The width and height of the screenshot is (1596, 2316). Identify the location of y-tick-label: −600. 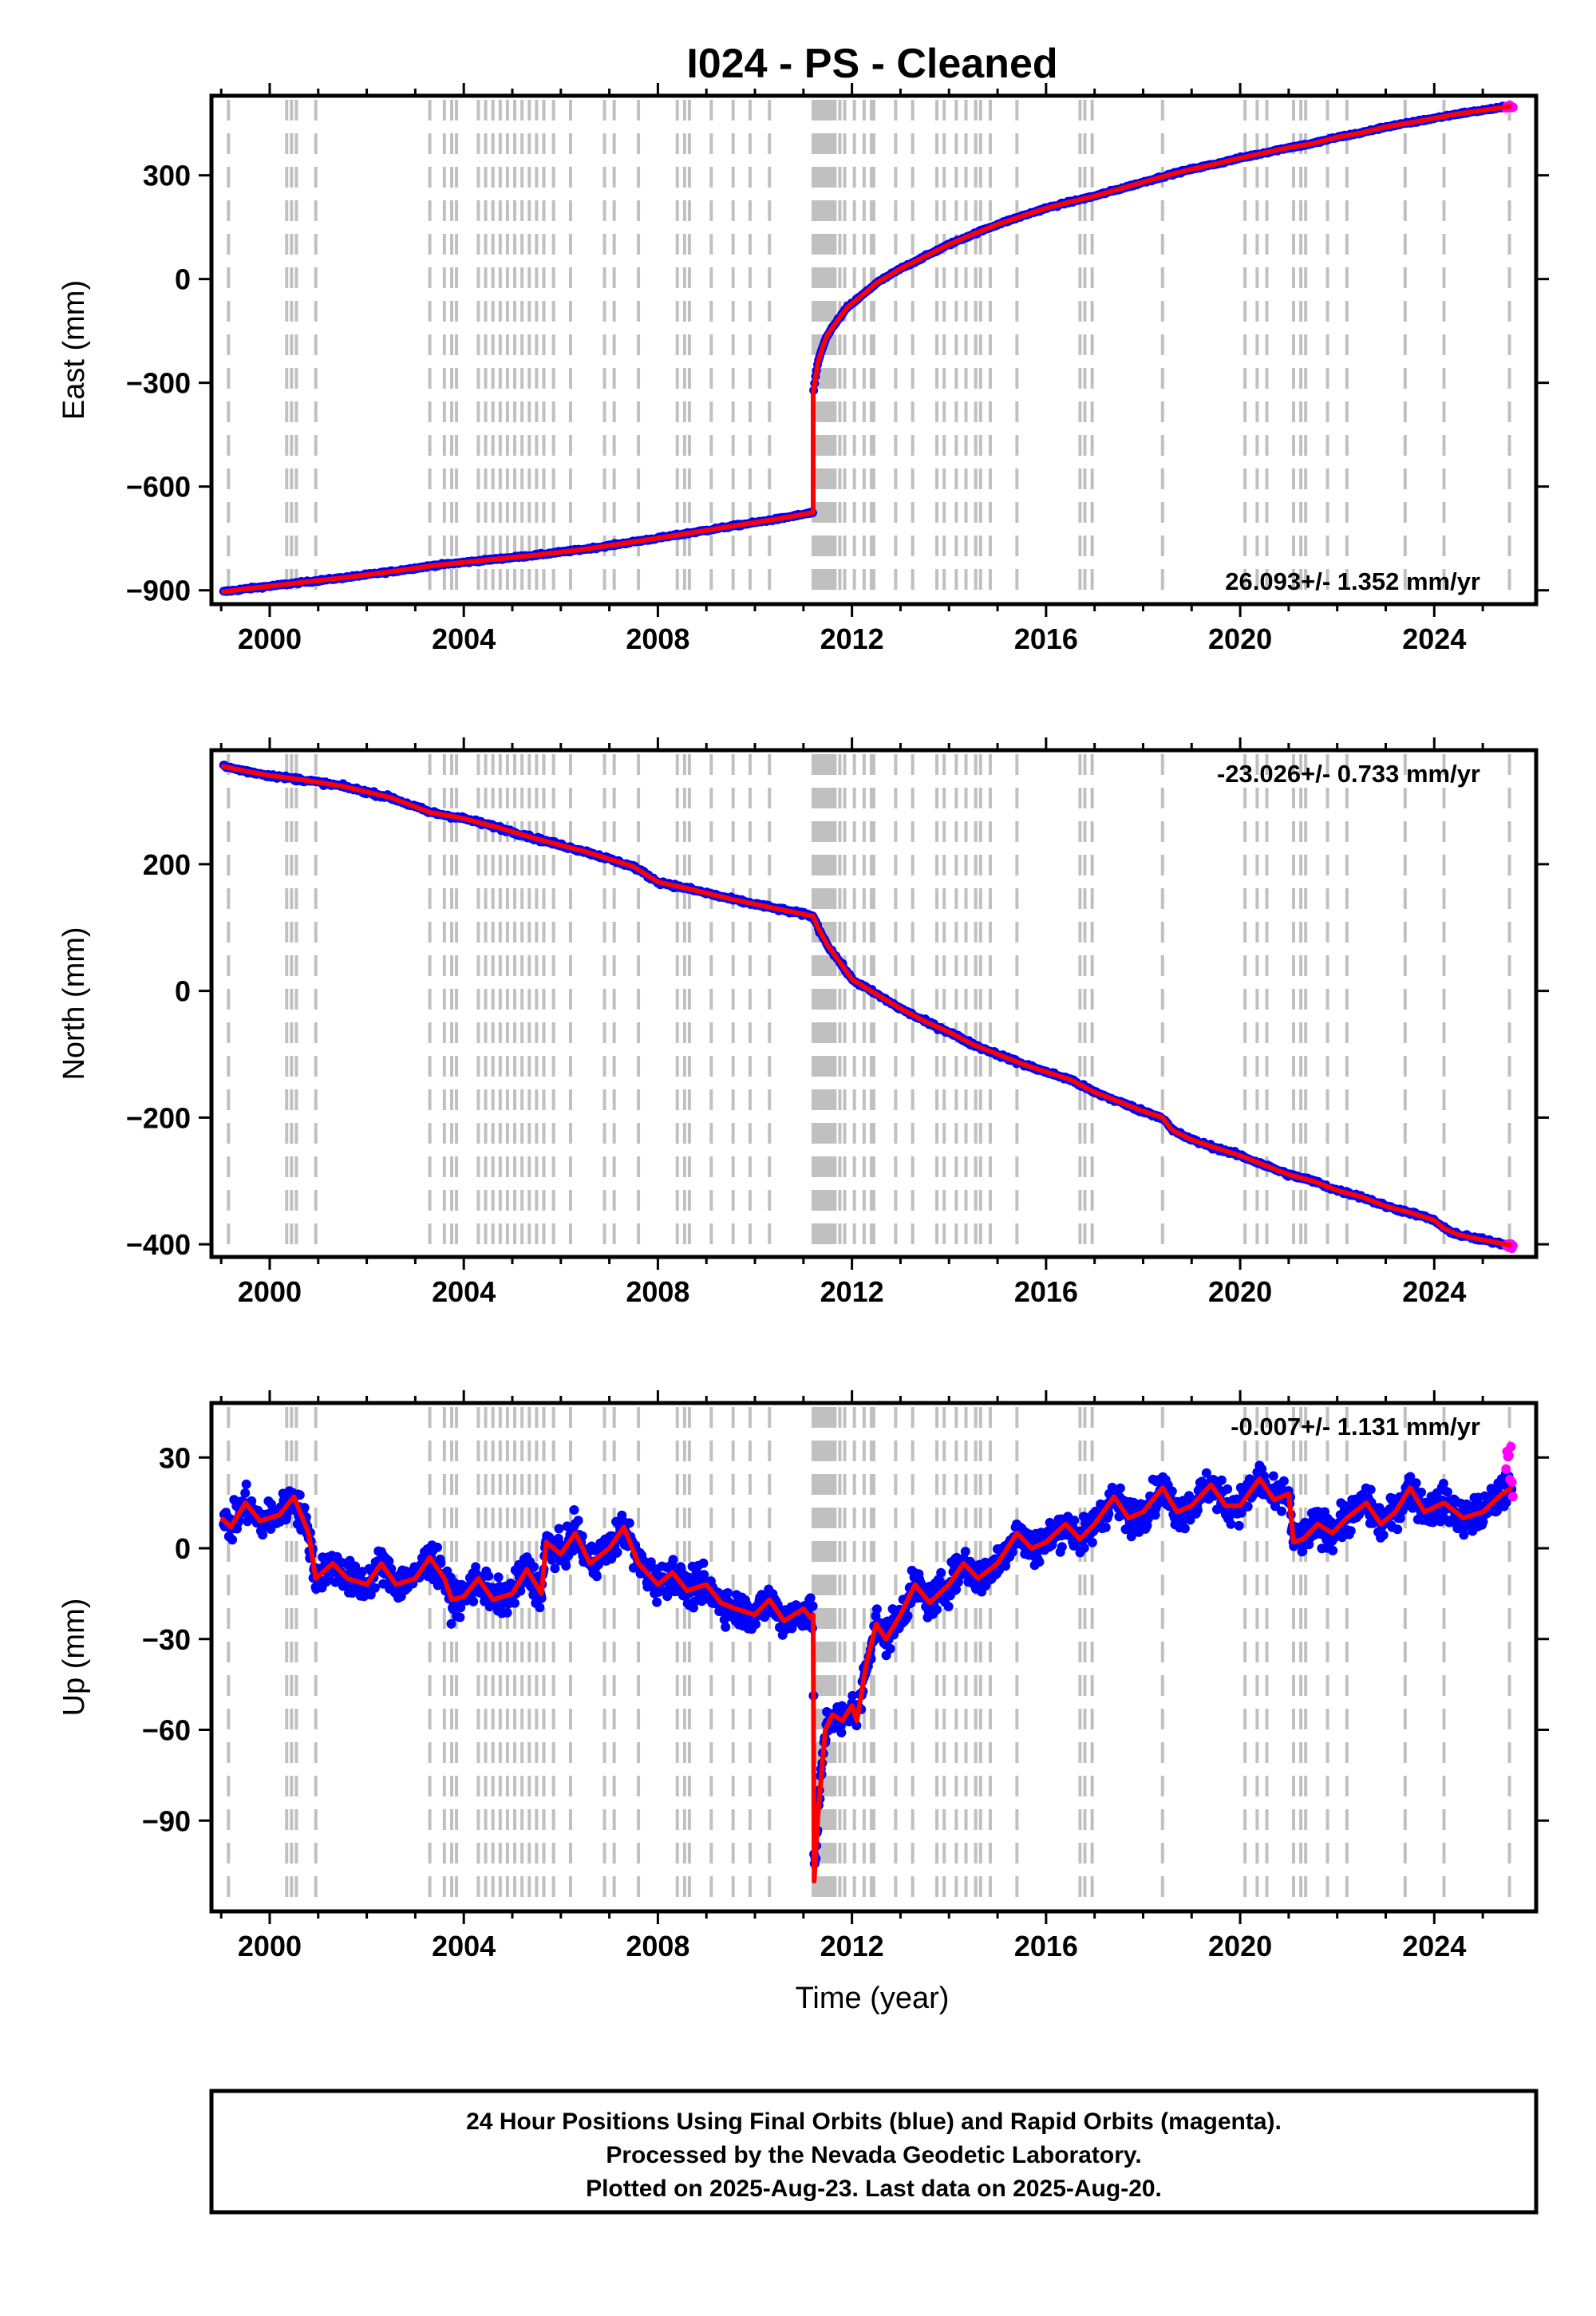
(158, 487).